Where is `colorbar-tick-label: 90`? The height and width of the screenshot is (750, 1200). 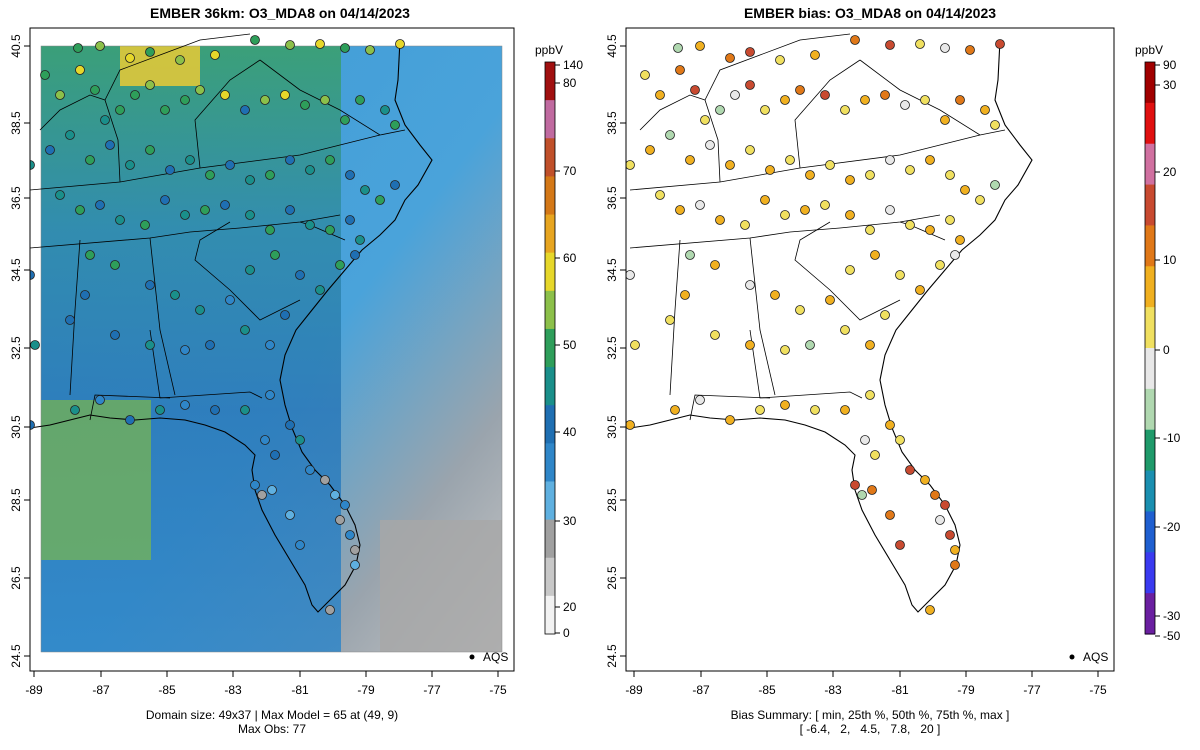
colorbar-tick-label: 90 is located at coordinates (1170, 65).